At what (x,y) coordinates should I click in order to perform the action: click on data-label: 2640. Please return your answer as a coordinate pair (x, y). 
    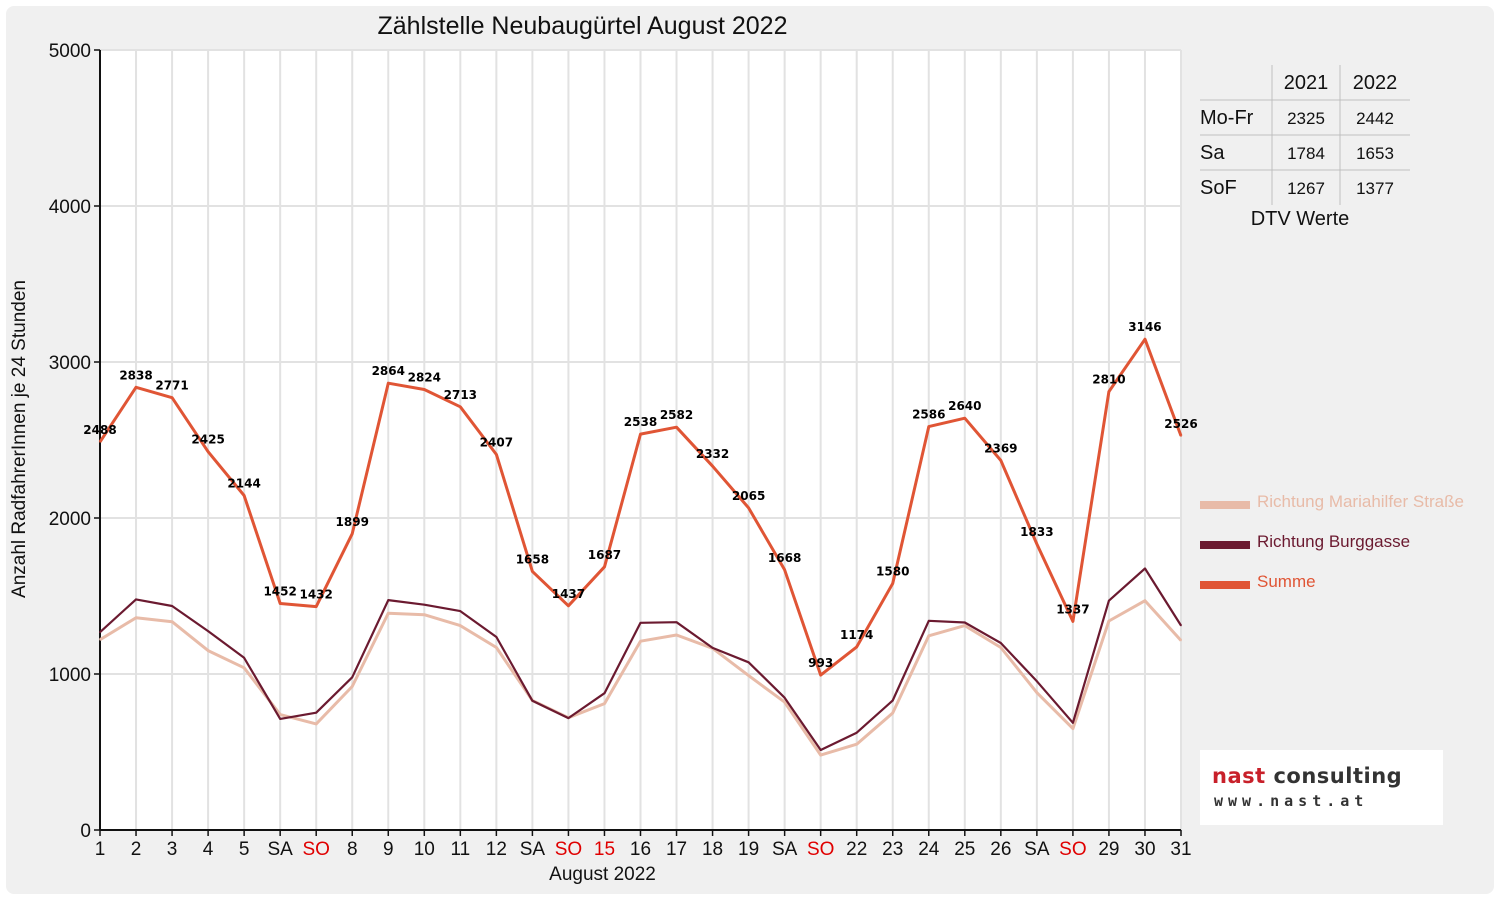
    Looking at the image, I should click on (964, 406).